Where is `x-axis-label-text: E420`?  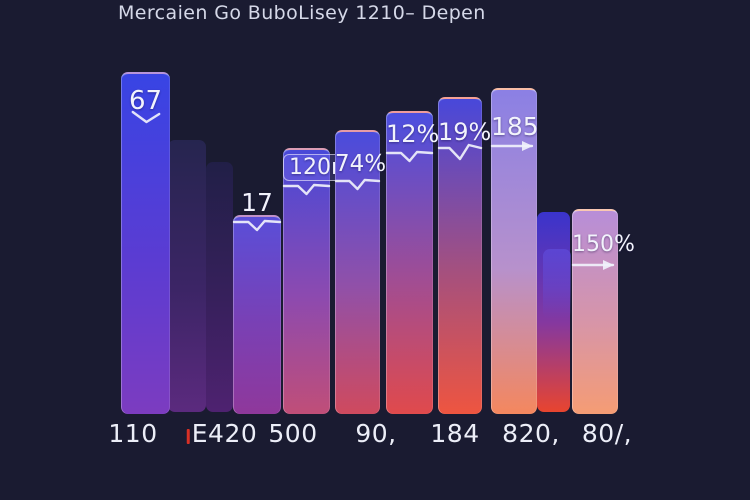
x-axis-label-text: E420 is located at coordinates (224, 433).